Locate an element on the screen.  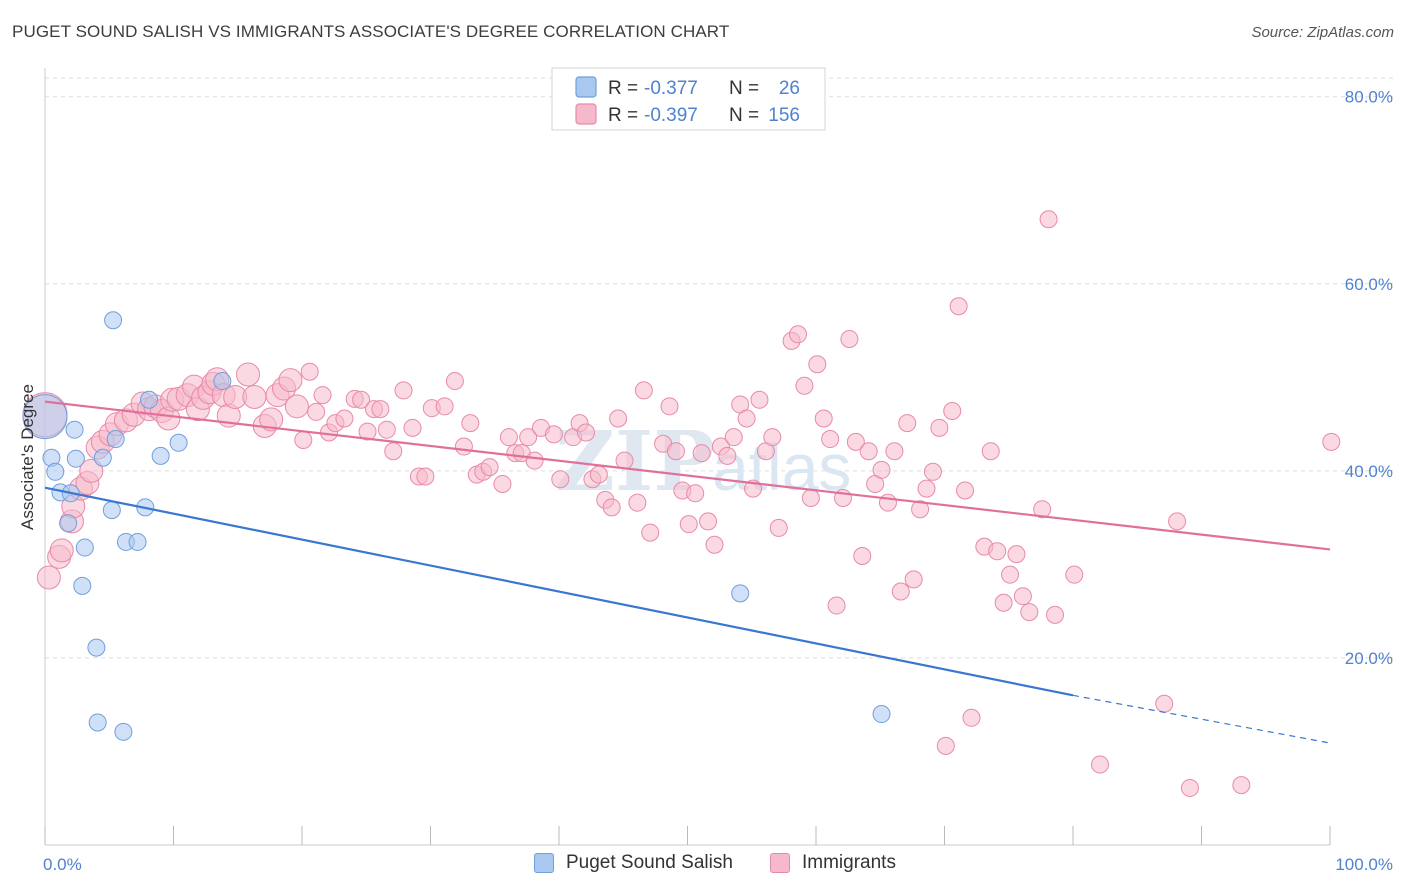
source-label: Source: ZipAtlas.com is located at coordinates (1322, 32).